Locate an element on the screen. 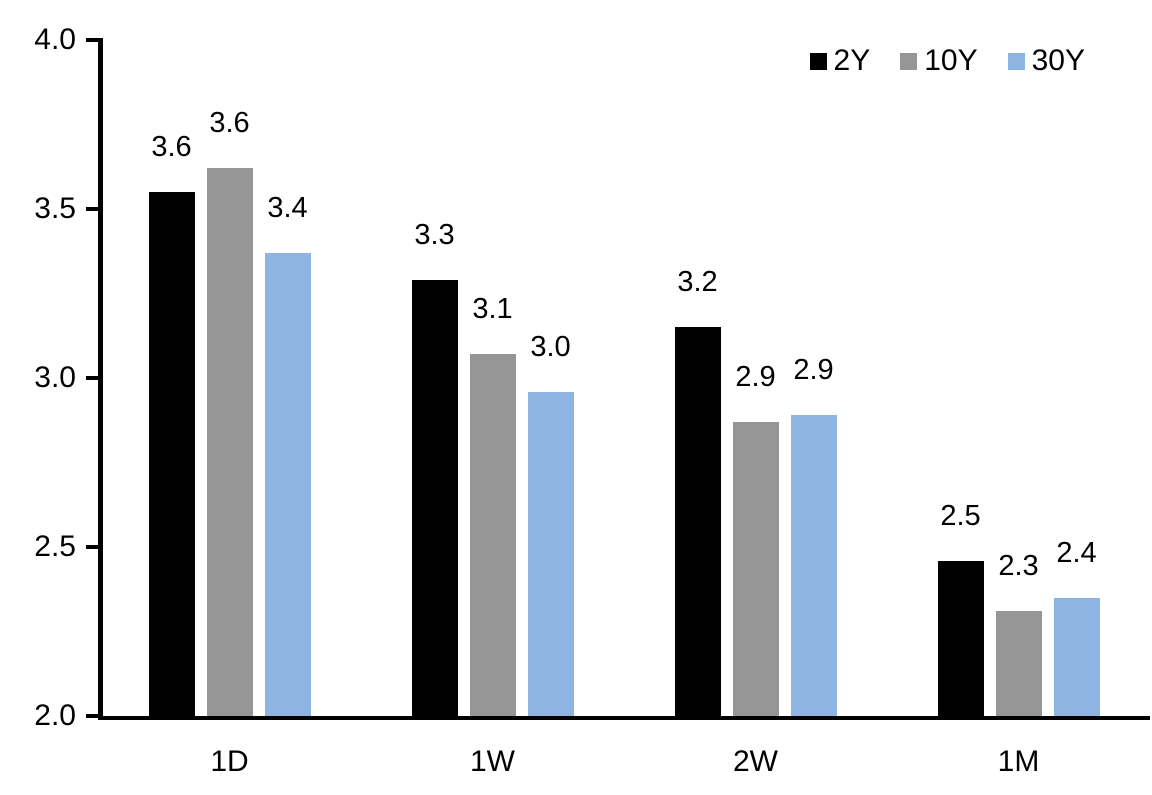 The height and width of the screenshot is (795, 1152). y-tick-label: 2.5 is located at coordinates (55, 546).